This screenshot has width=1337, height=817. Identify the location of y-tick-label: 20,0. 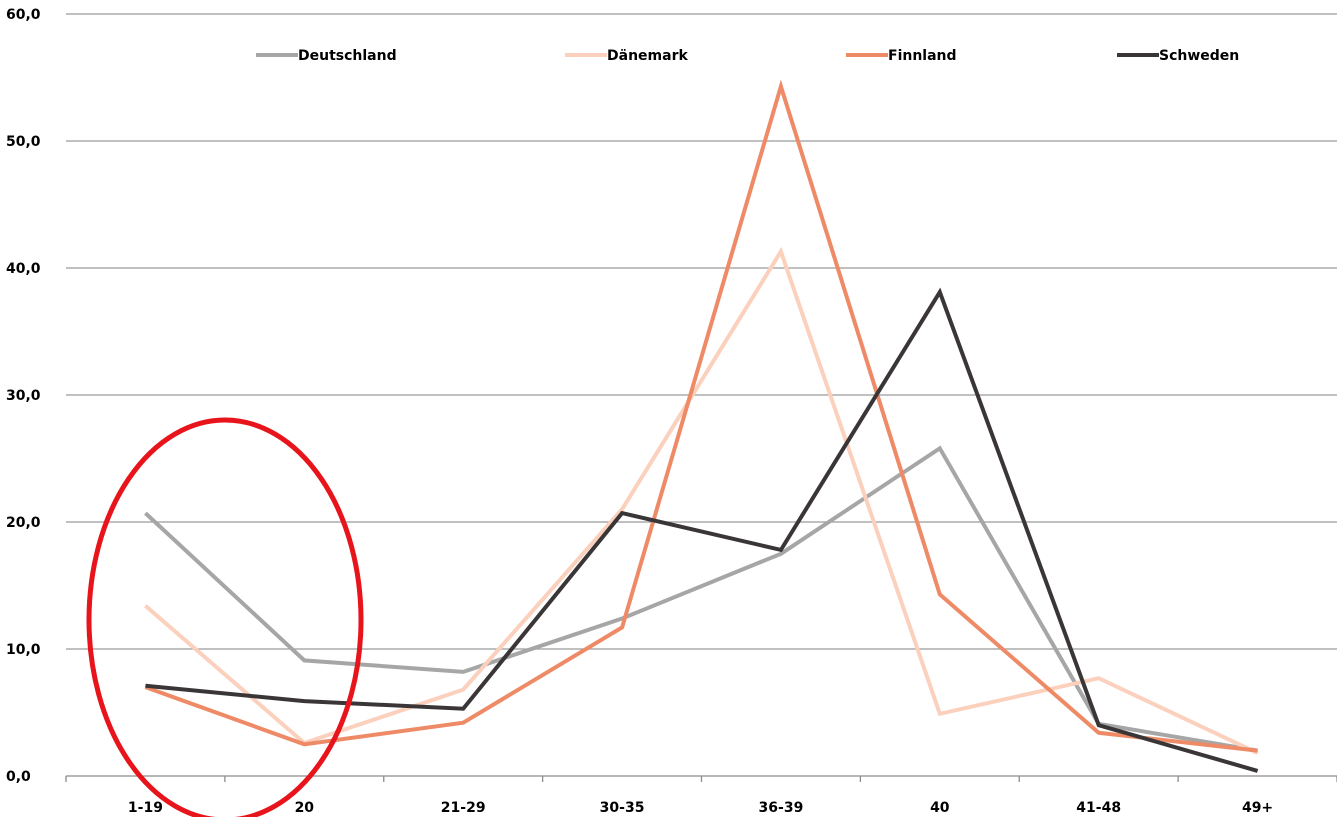
(23, 523).